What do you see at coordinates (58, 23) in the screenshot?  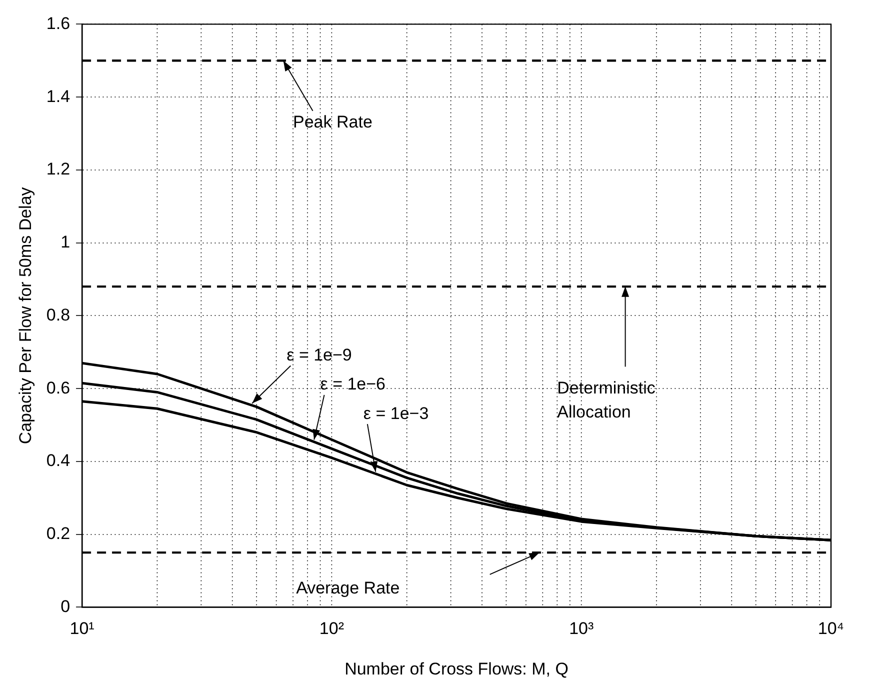 I see `y-tick-label: 1.6` at bounding box center [58, 23].